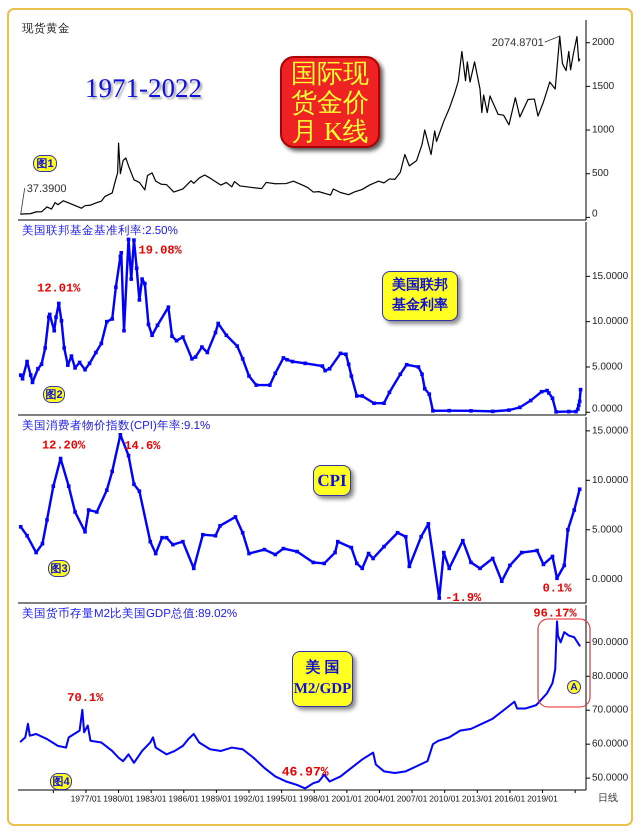 This screenshot has height=840, width=640. I want to click on annotation: 美国联邦基金利率, so click(420, 296).